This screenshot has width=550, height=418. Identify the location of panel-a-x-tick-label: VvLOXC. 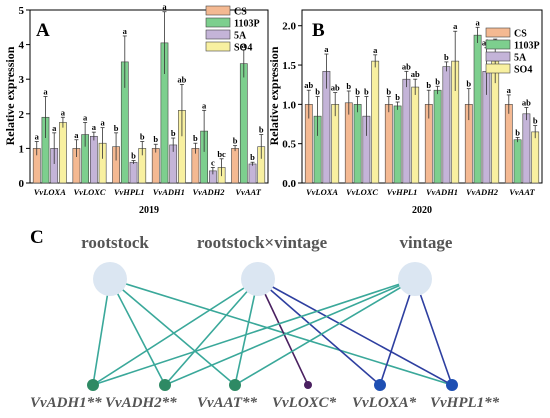
(89, 192).